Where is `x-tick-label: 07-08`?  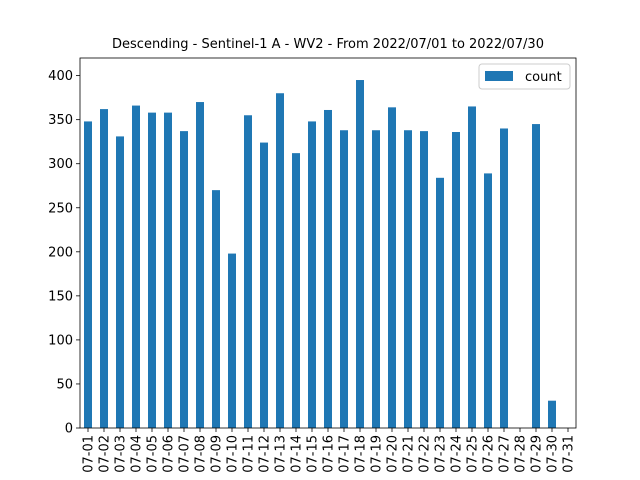
x-tick-label: 07-08 is located at coordinates (201, 454).